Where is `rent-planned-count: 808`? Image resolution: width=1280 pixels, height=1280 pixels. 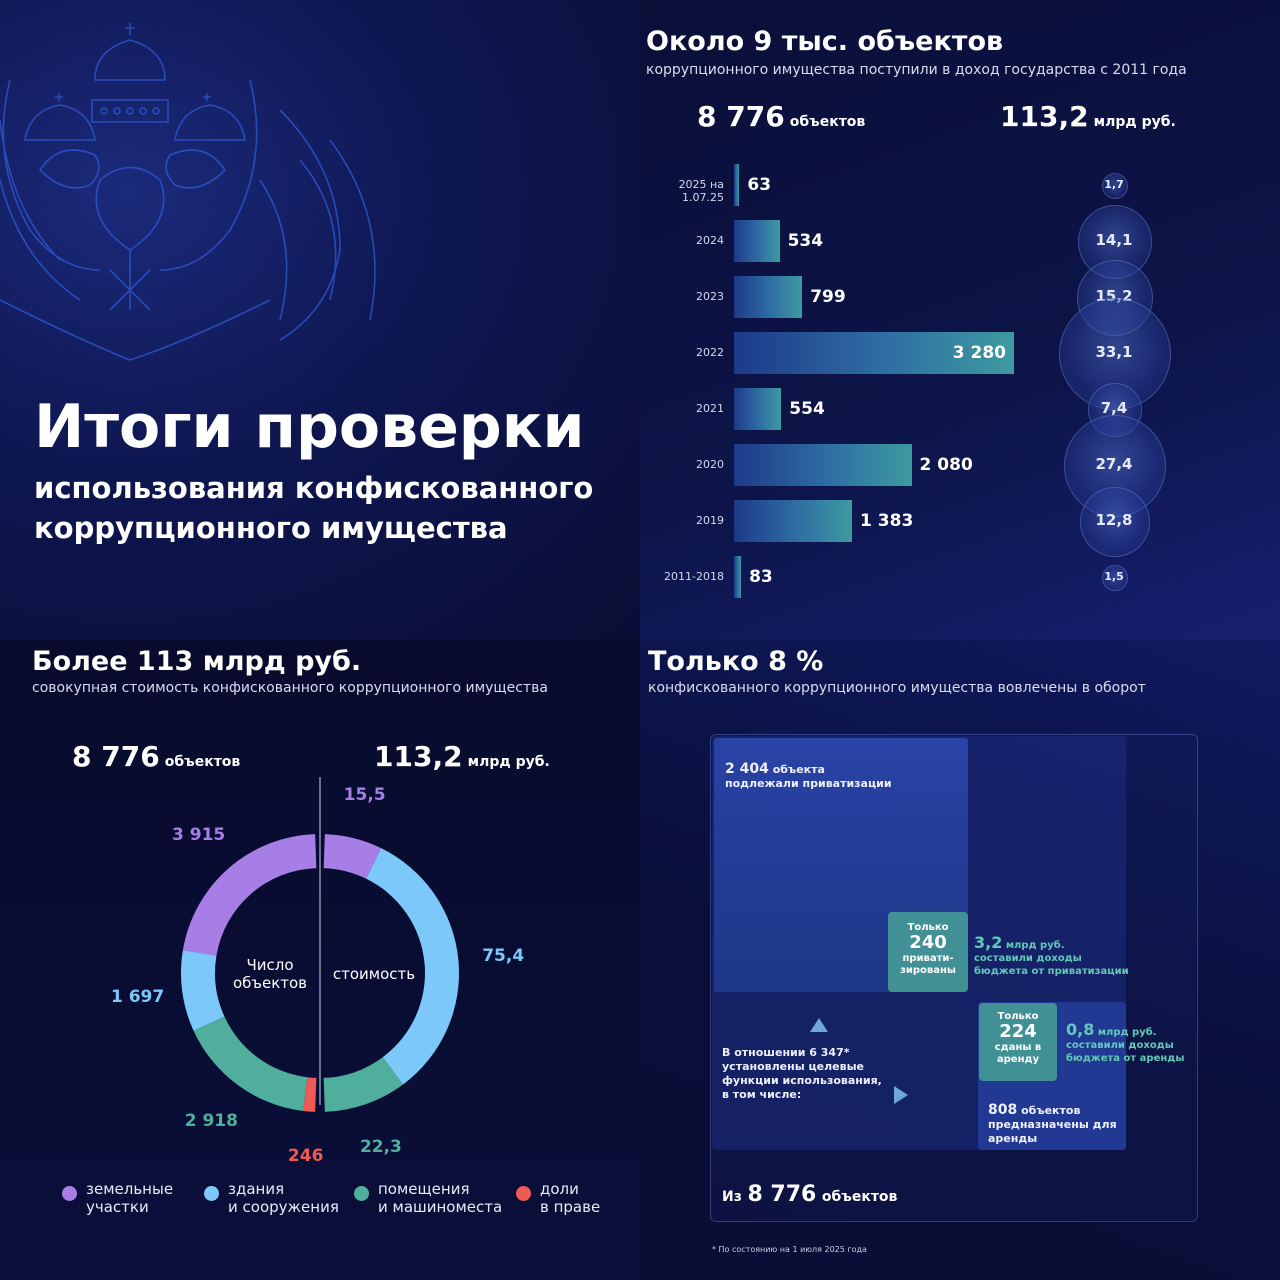
rent-planned-count: 808 is located at coordinates (1003, 1110).